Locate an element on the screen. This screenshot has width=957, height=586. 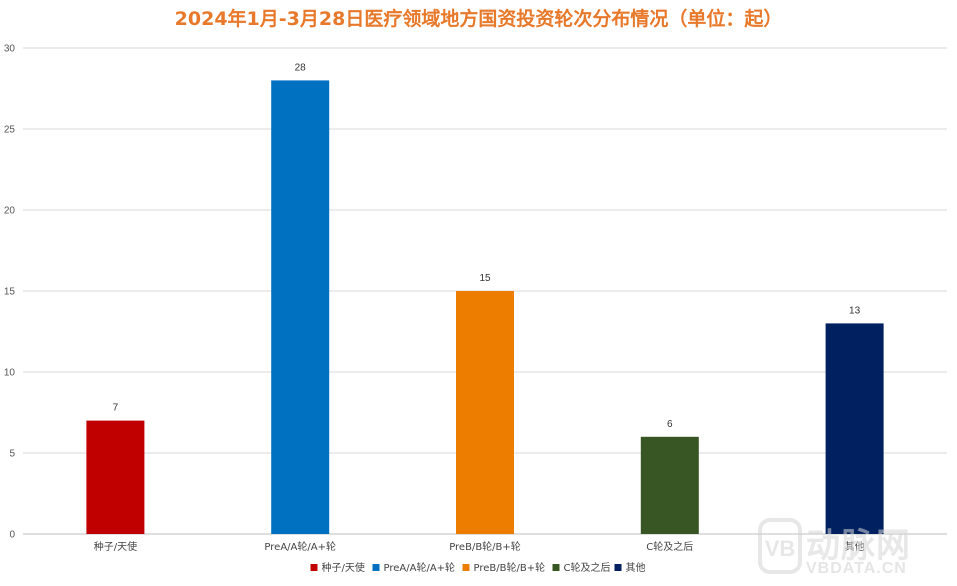
y-tick-label: 30 is located at coordinates (10, 49).